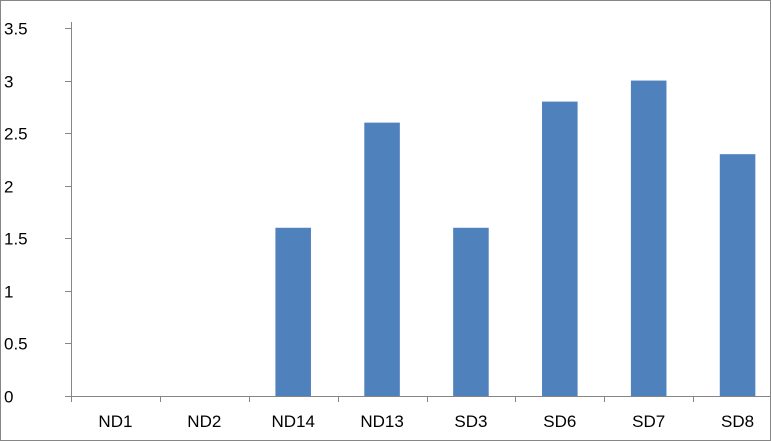  Describe the element at coordinates (412, 413) in the screenshot. I see `x-axis-ticks: ND1 ND2 ND14 ND13 SD3 SD6 SD7 SD8` at that location.